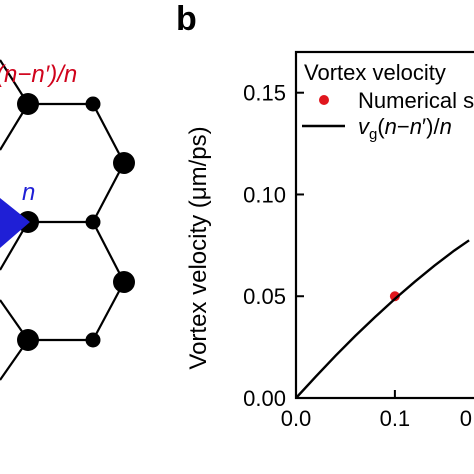 This screenshot has height=474, width=474. Describe the element at coordinates (264, 296) in the screenshot. I see `y-tick-label: 0.05` at that location.